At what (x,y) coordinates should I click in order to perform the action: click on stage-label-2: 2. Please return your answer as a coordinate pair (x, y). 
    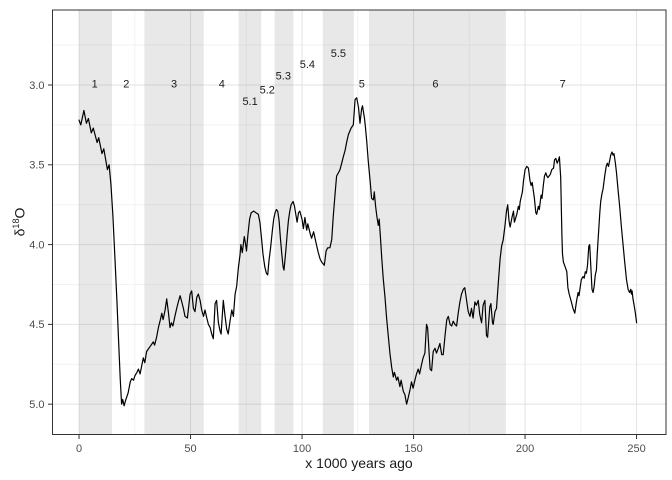
    Looking at the image, I should click on (126, 84).